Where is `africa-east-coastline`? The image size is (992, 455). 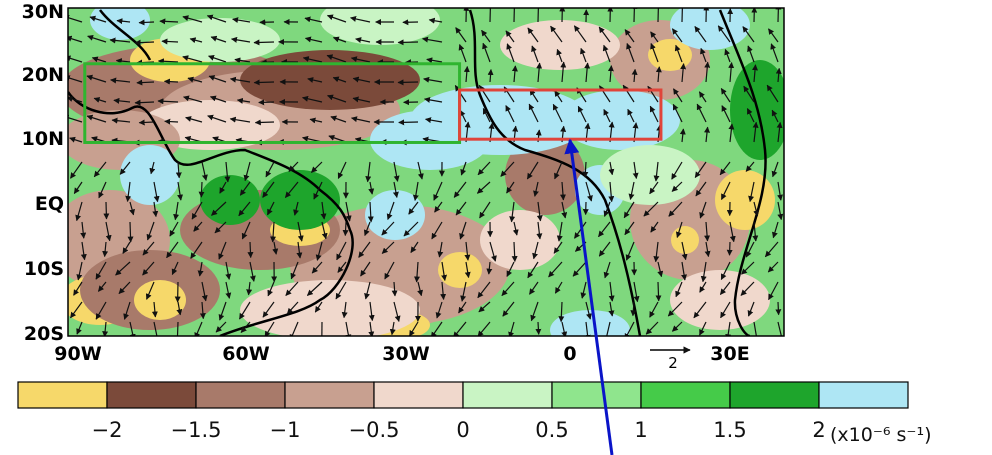 africa-east-coastline is located at coordinates (742, 172).